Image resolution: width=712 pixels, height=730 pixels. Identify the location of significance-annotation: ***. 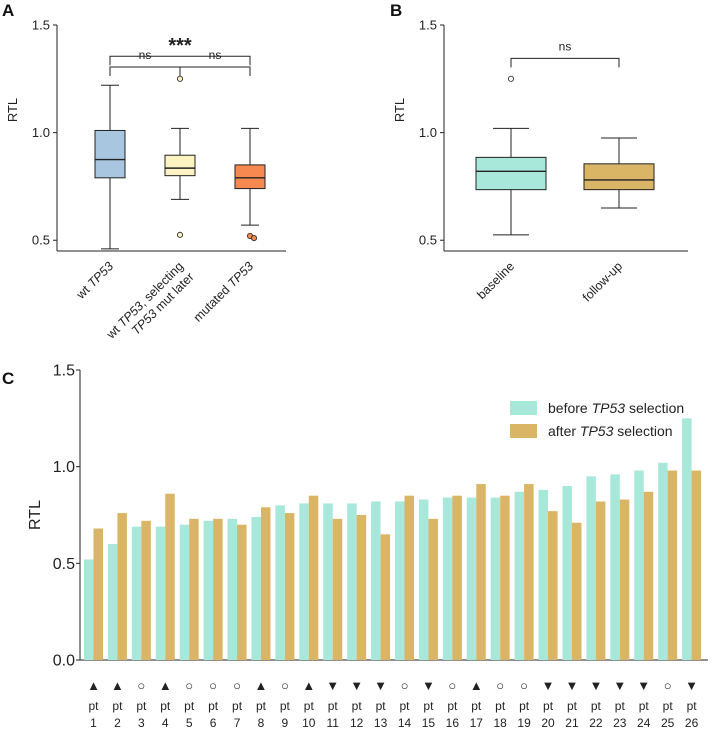
(180, 50).